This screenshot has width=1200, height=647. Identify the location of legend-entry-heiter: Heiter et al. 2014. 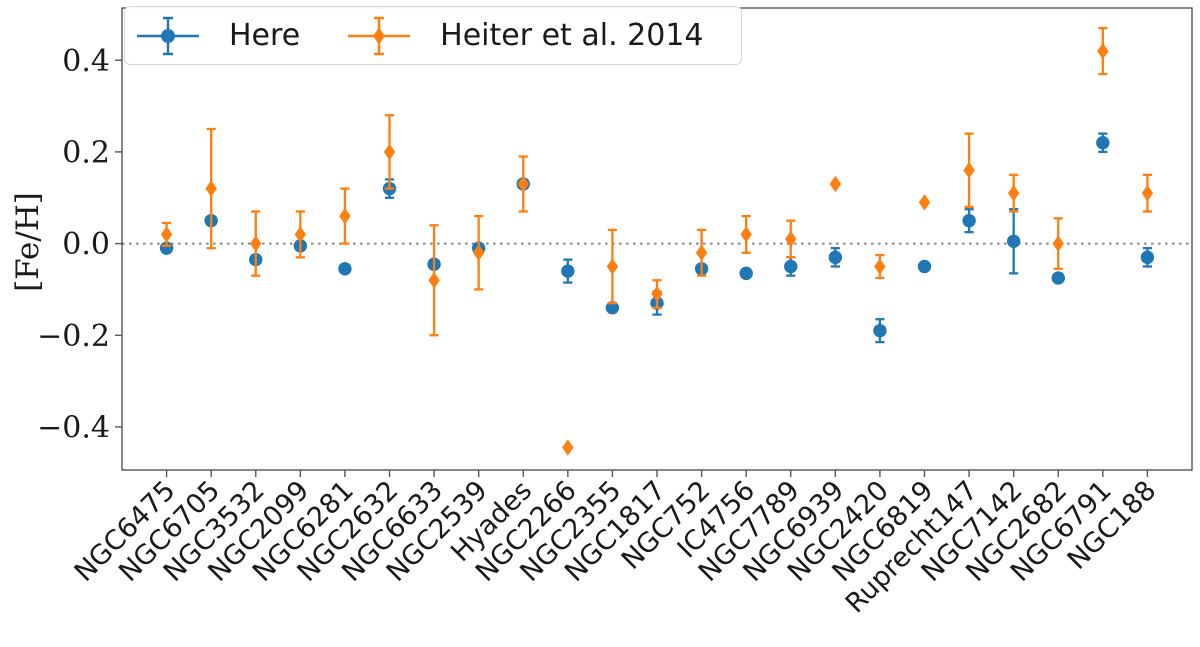
(525, 36).